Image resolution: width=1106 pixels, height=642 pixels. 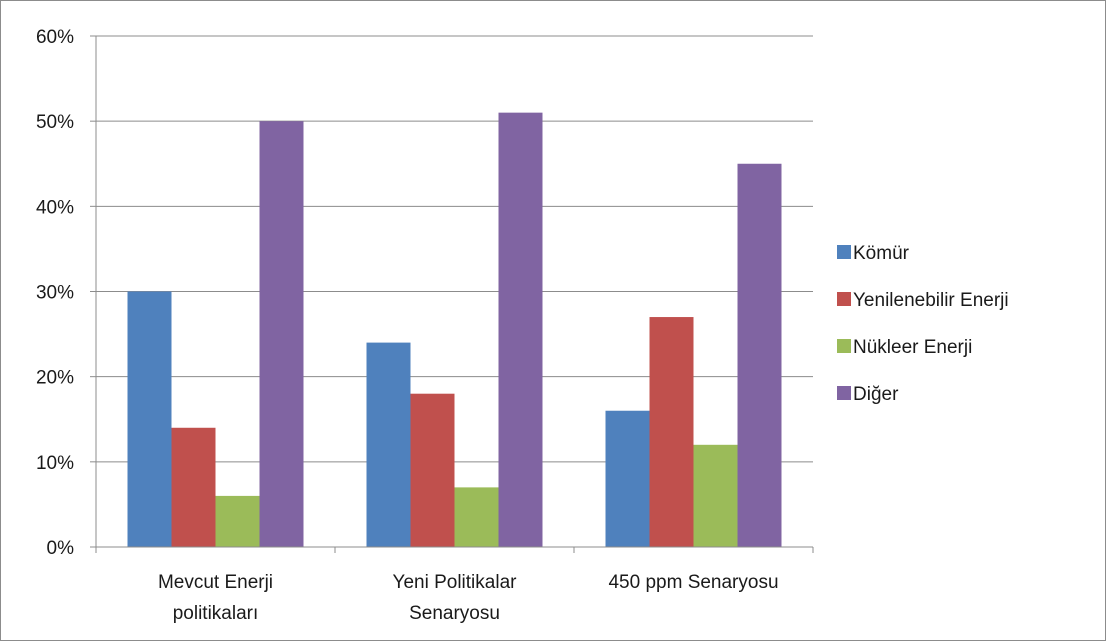 I want to click on y-tick-labels: 0% 10% 20% 30% 40% 50% 60%, so click(x=55, y=293).